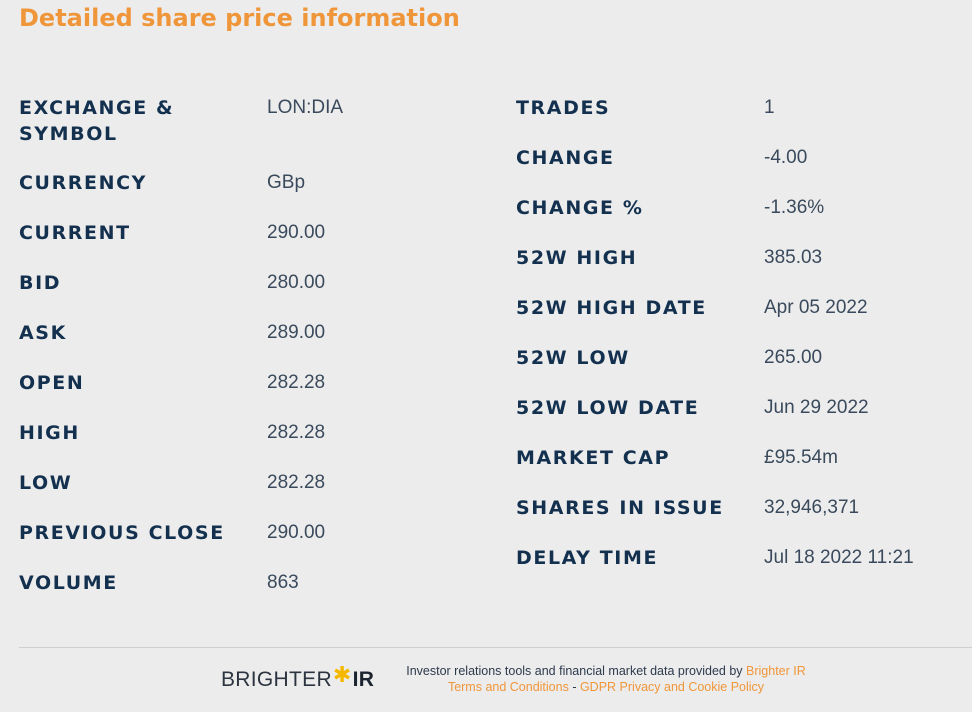  Describe the element at coordinates (769, 107) in the screenshot. I see `info-value: 1` at that location.